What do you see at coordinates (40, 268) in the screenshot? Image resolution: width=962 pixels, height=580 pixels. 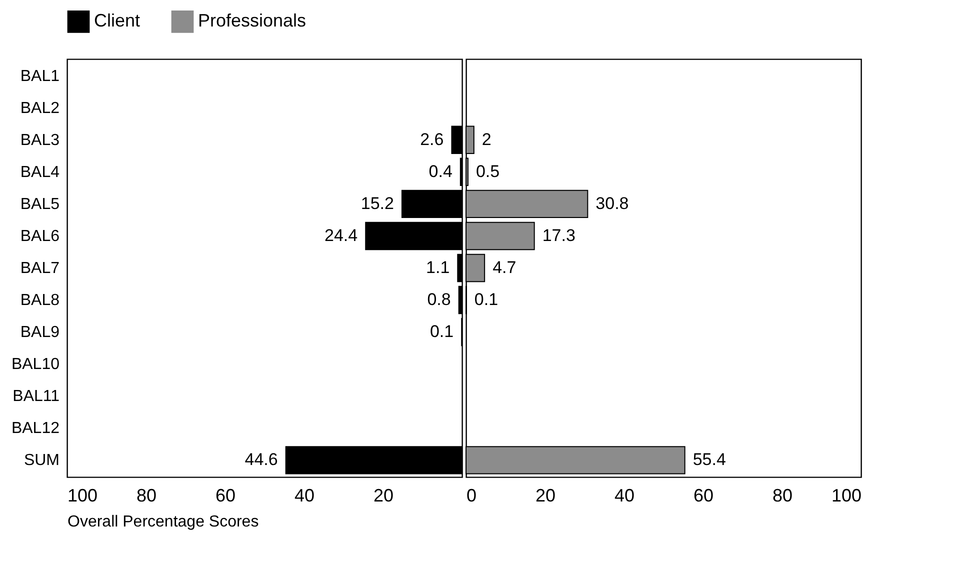 I see `y-tick-label: BAL7` at bounding box center [40, 268].